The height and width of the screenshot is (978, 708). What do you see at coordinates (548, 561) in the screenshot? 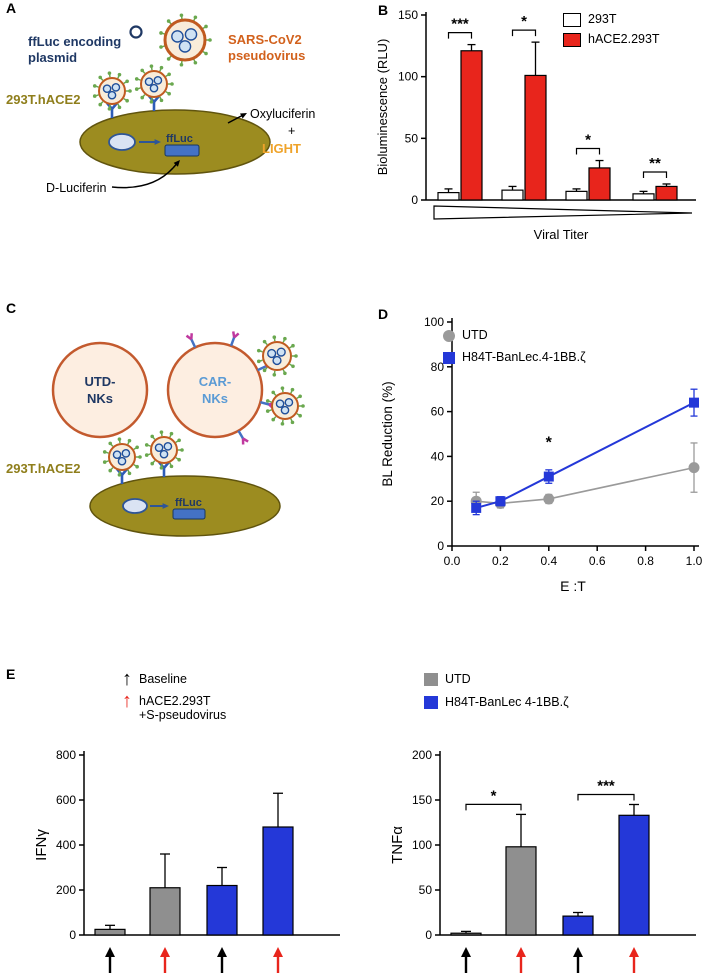
I see `x-tick-label: 0.4` at bounding box center [548, 561].